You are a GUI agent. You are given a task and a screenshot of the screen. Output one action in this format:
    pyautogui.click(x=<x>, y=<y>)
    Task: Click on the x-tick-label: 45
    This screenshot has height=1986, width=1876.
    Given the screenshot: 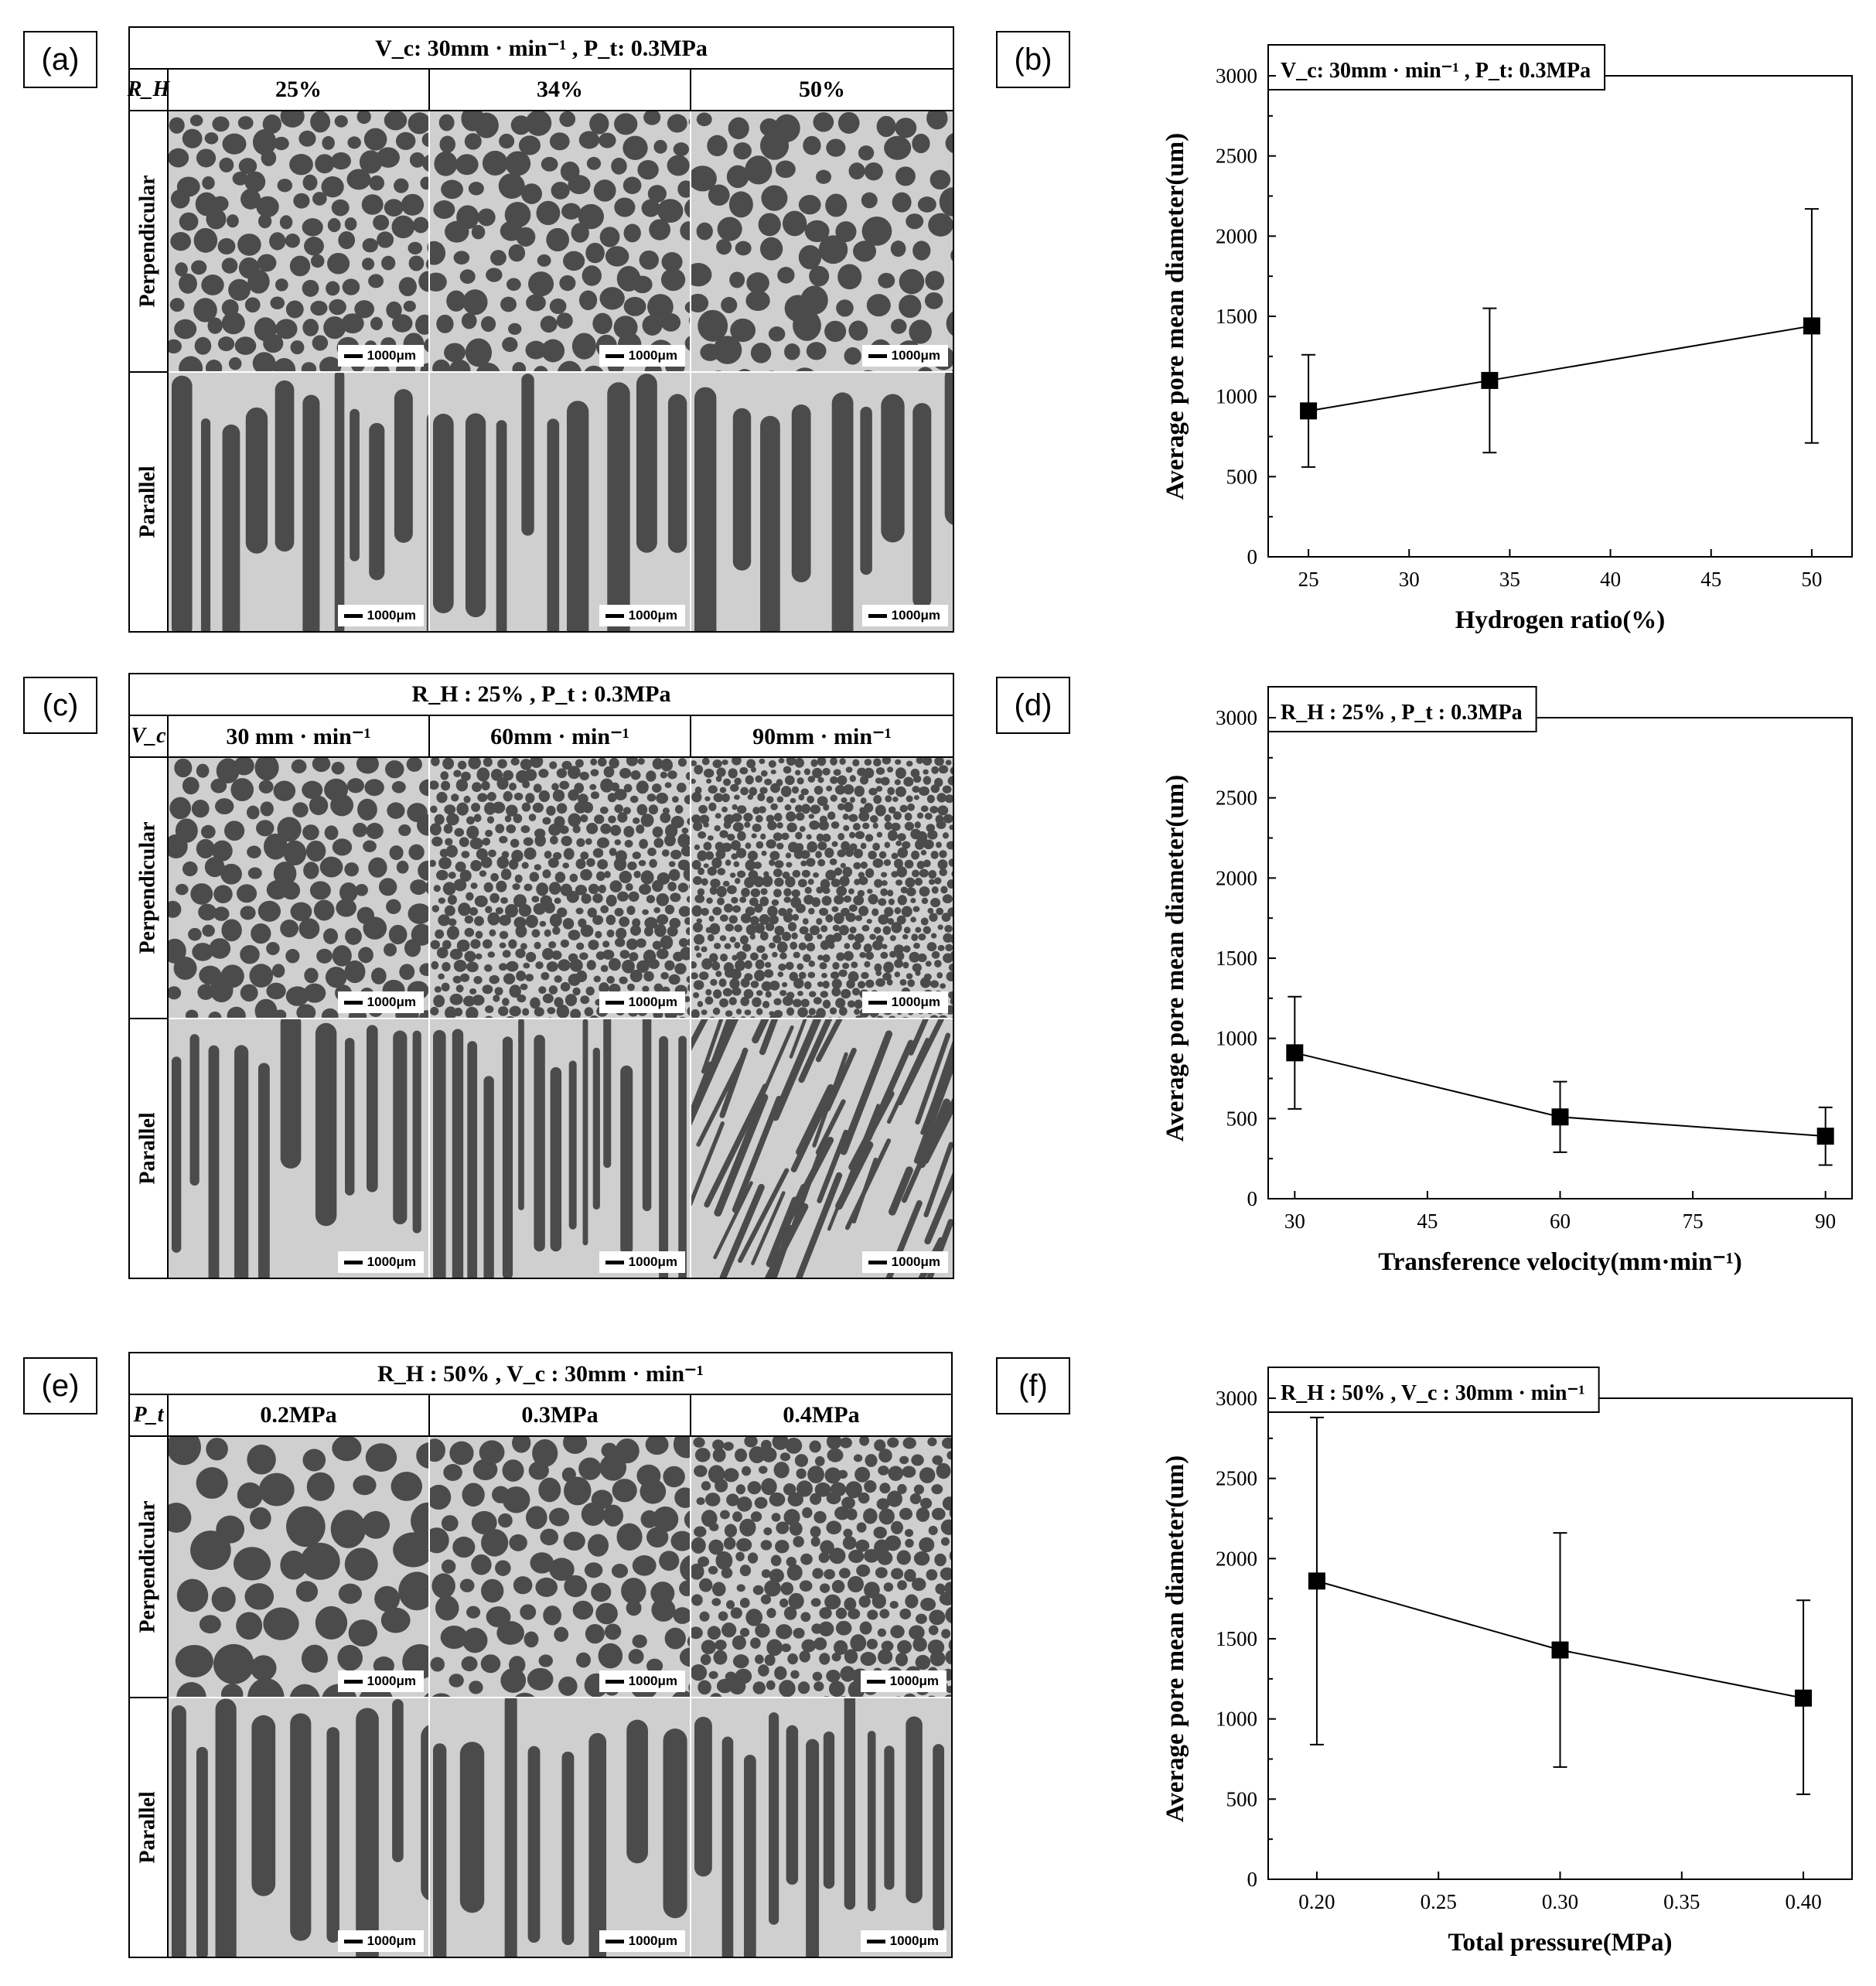 What is the action you would take?
    pyautogui.click(x=1710, y=579)
    